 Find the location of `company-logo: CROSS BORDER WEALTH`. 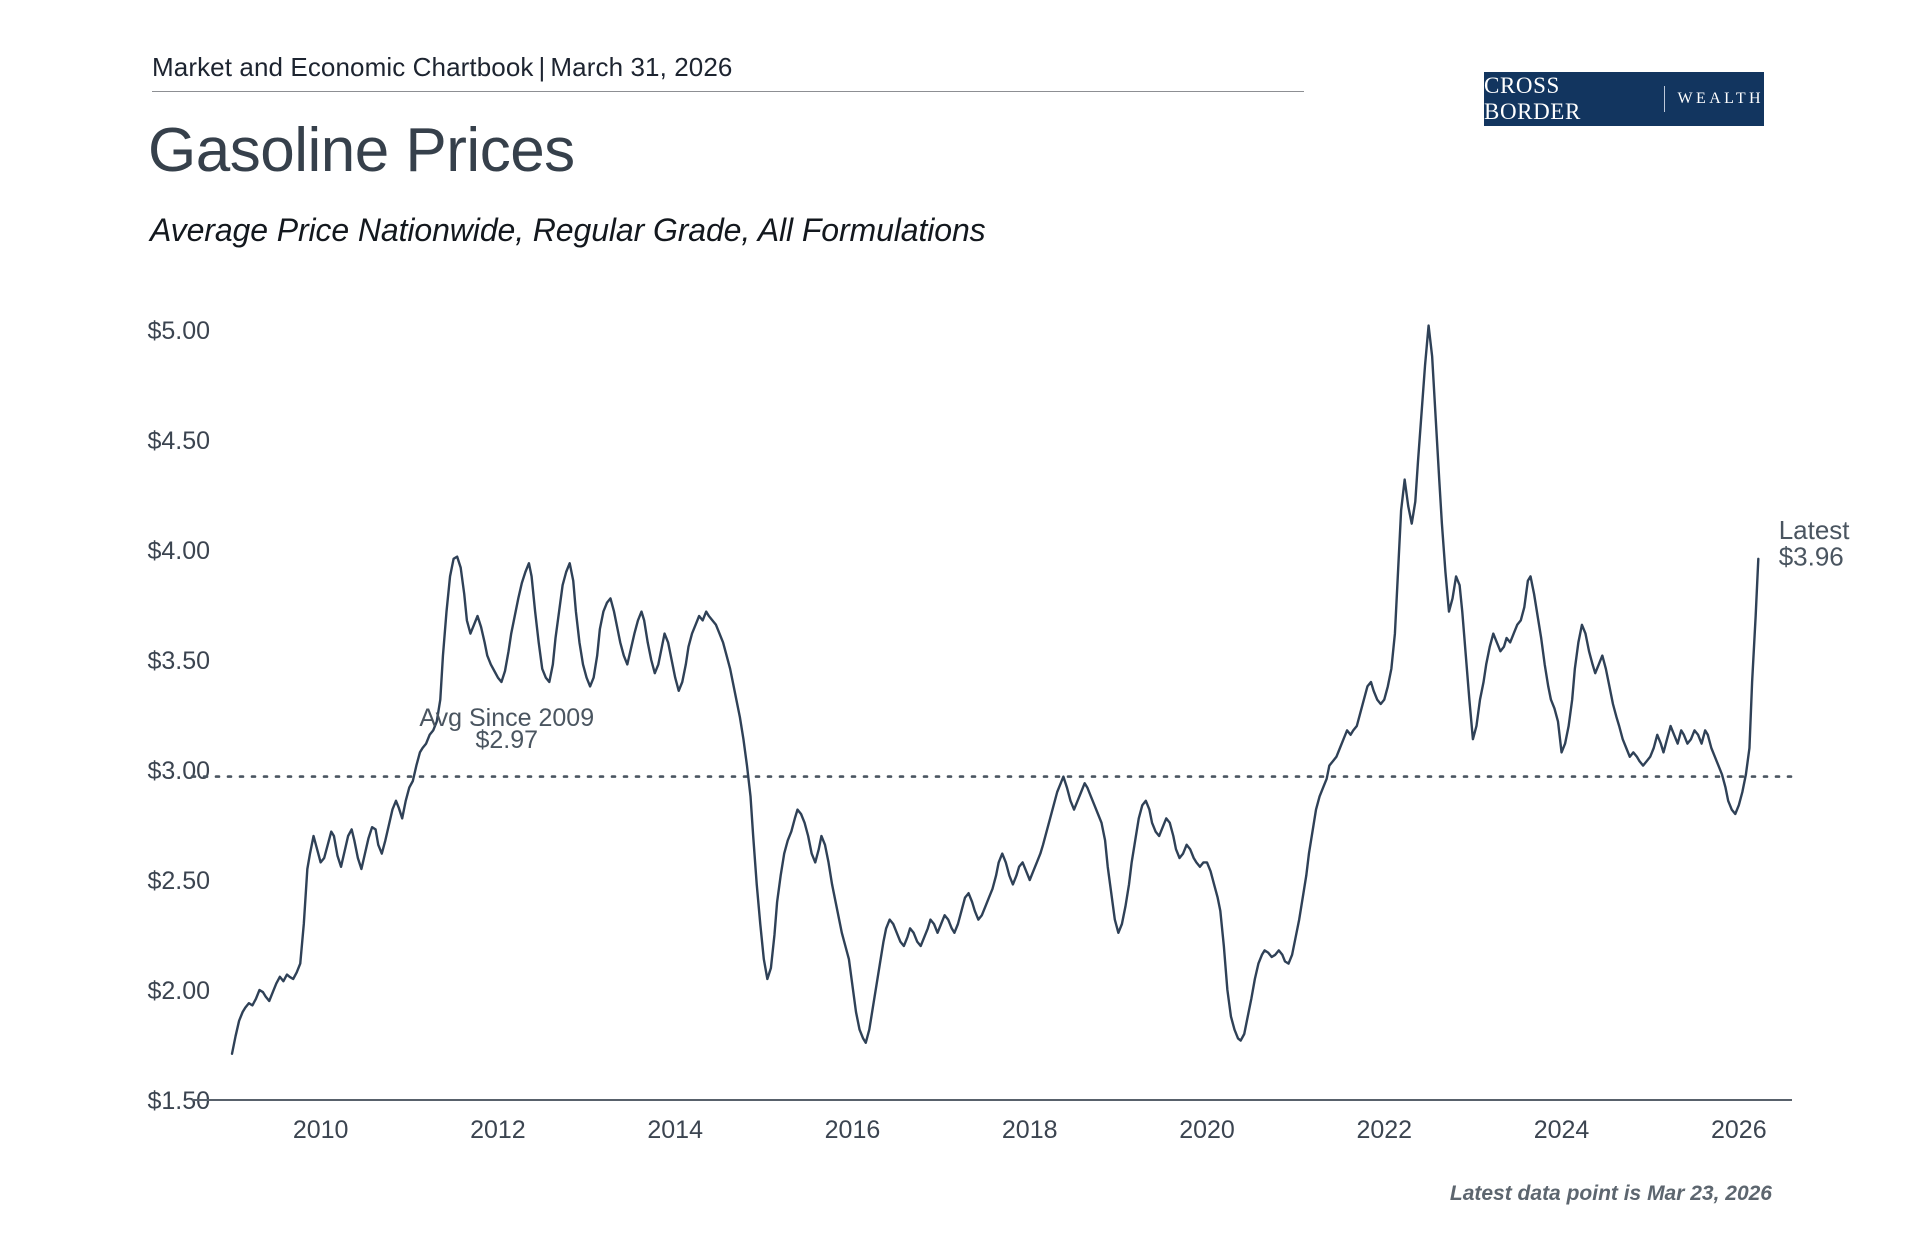

company-logo: CROSS BORDER WEALTH is located at coordinates (1624, 99).